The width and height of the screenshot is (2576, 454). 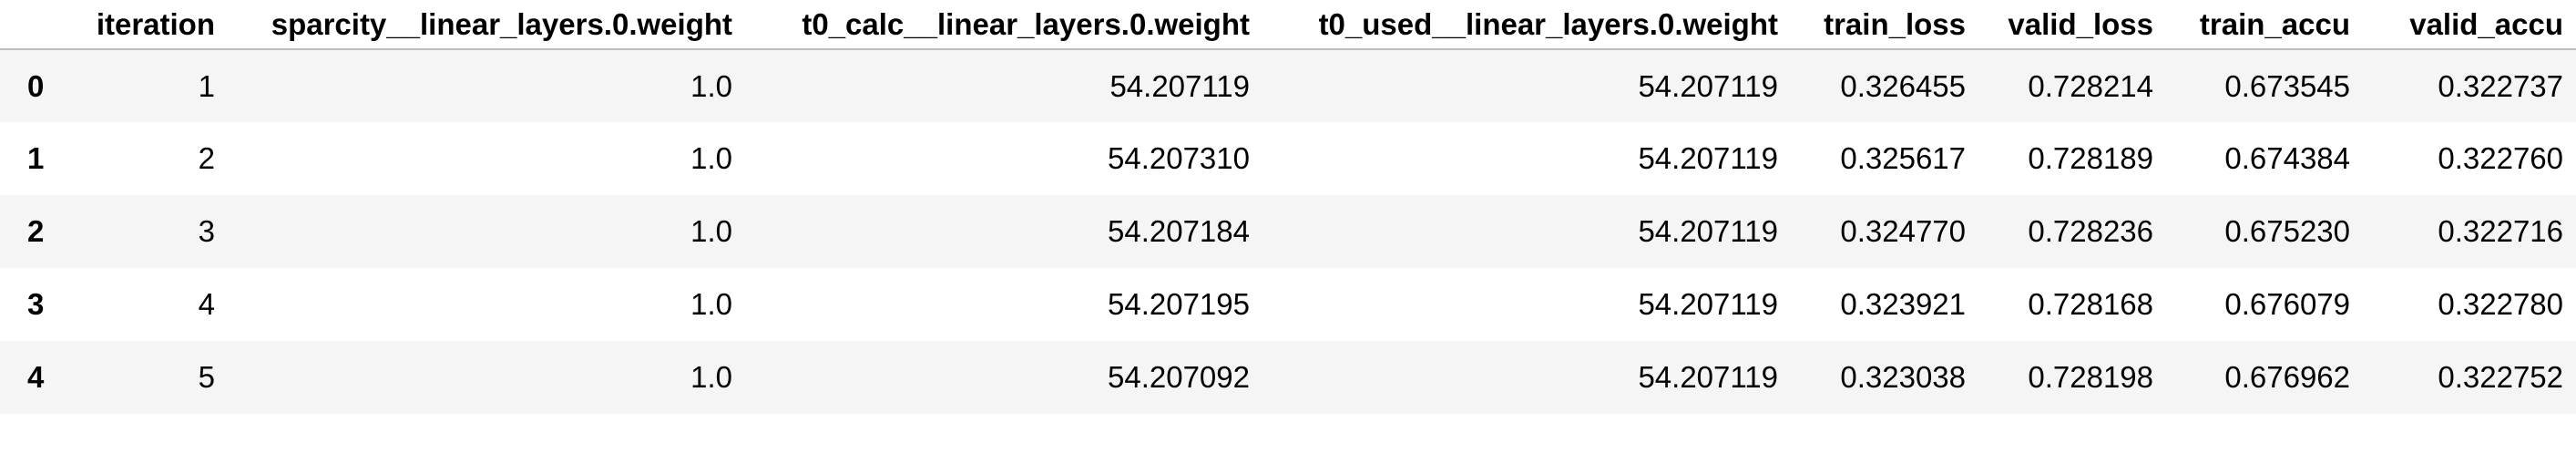 I want to click on cell-valid-loss: 0.728236, so click(x=2090, y=231).